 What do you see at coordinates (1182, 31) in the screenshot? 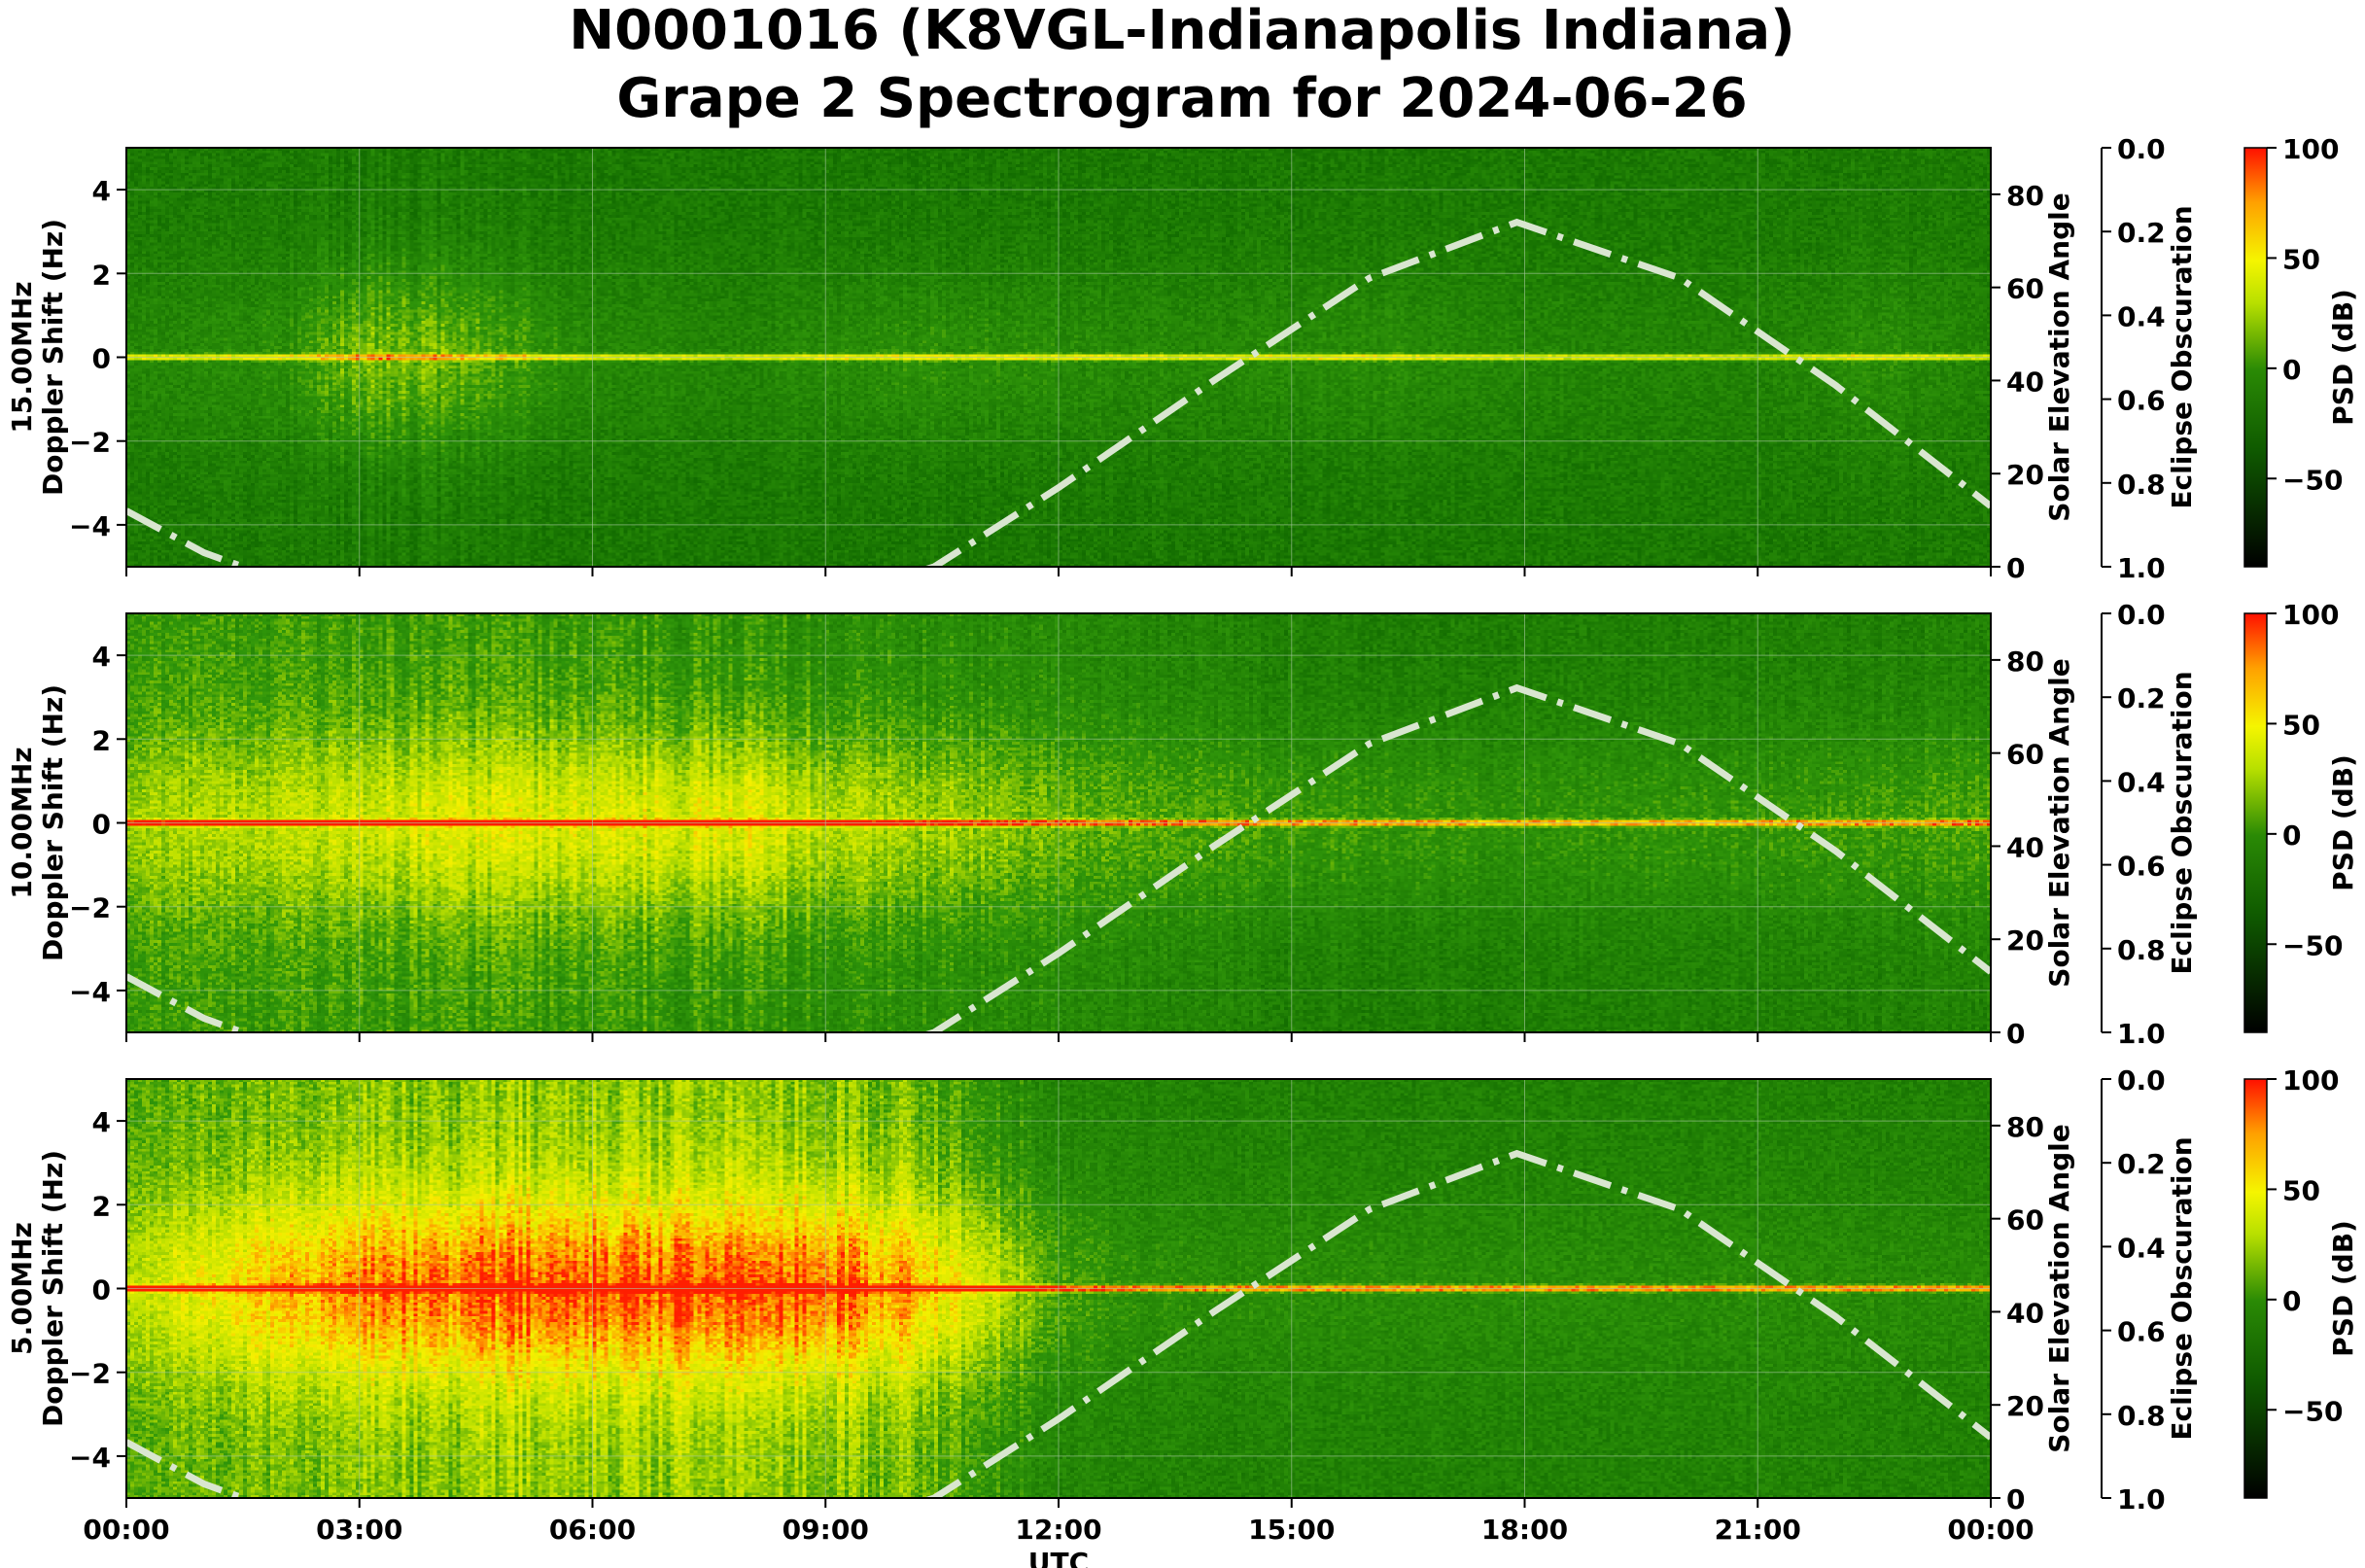
I see `chart-title-line1: N0001016 (K8VGL-Indianapolis Indiana)` at bounding box center [1182, 31].